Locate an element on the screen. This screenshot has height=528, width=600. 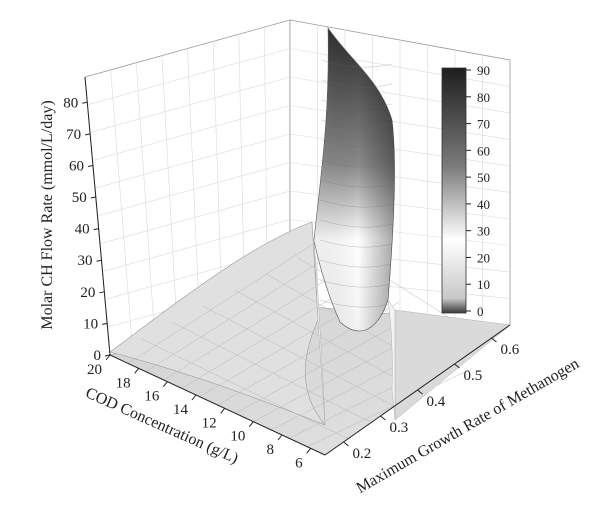
z-tick-label: 80 is located at coordinates (70, 103).